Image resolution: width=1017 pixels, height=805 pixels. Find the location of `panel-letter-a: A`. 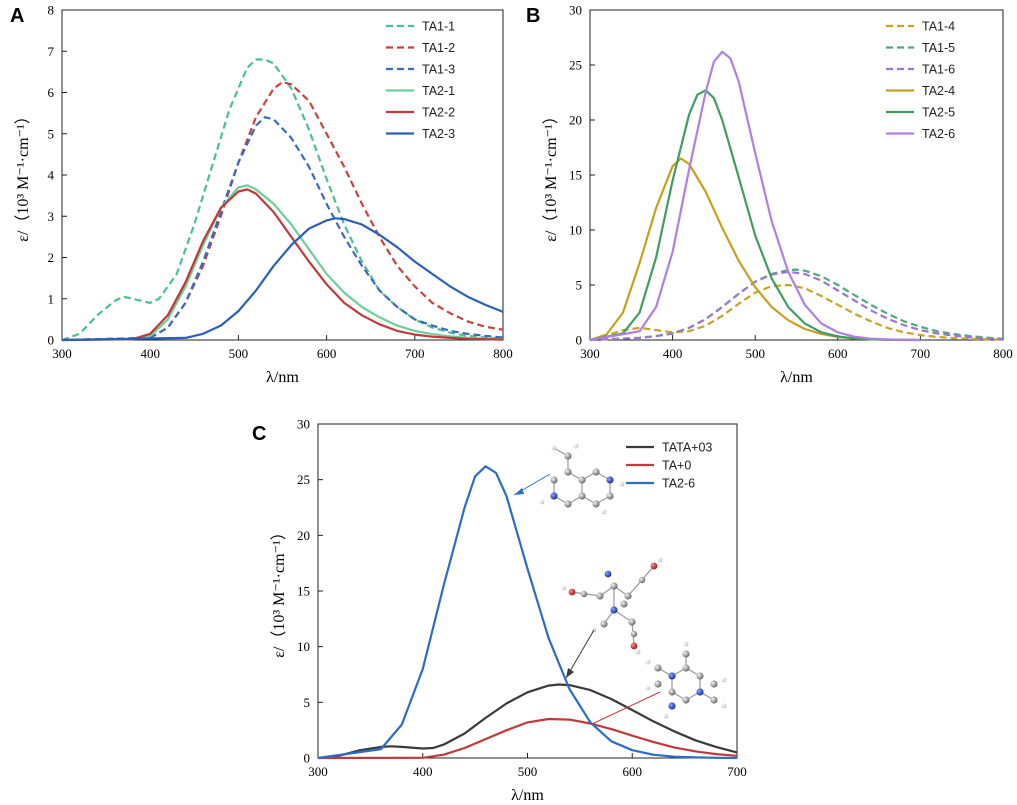

panel-letter-a: A is located at coordinates (17, 16).